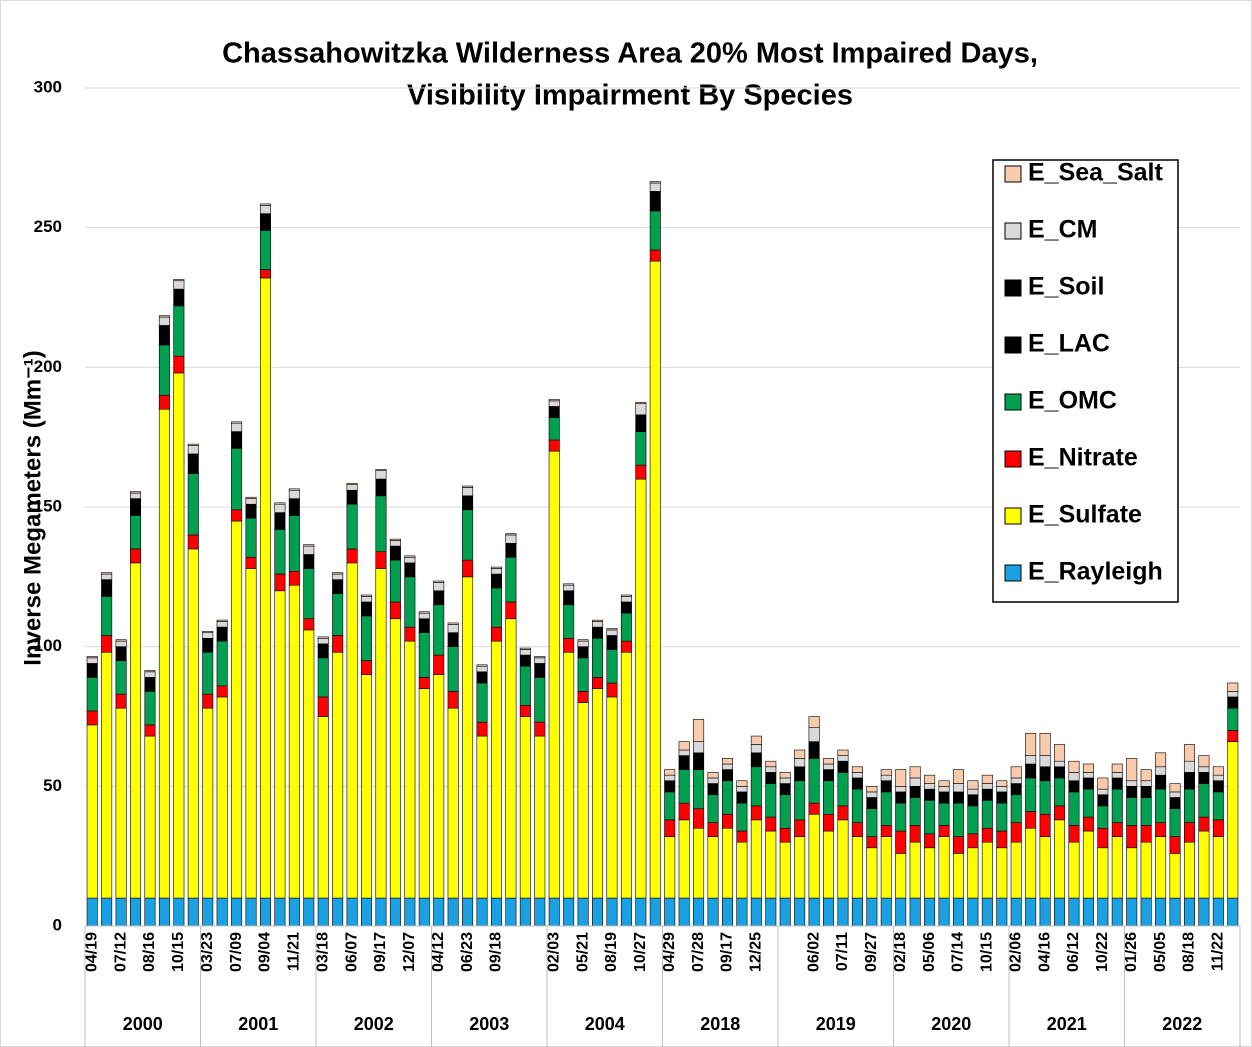 The height and width of the screenshot is (1047, 1252). I want to click on x-tick-label: 07/28, so click(698, 952).